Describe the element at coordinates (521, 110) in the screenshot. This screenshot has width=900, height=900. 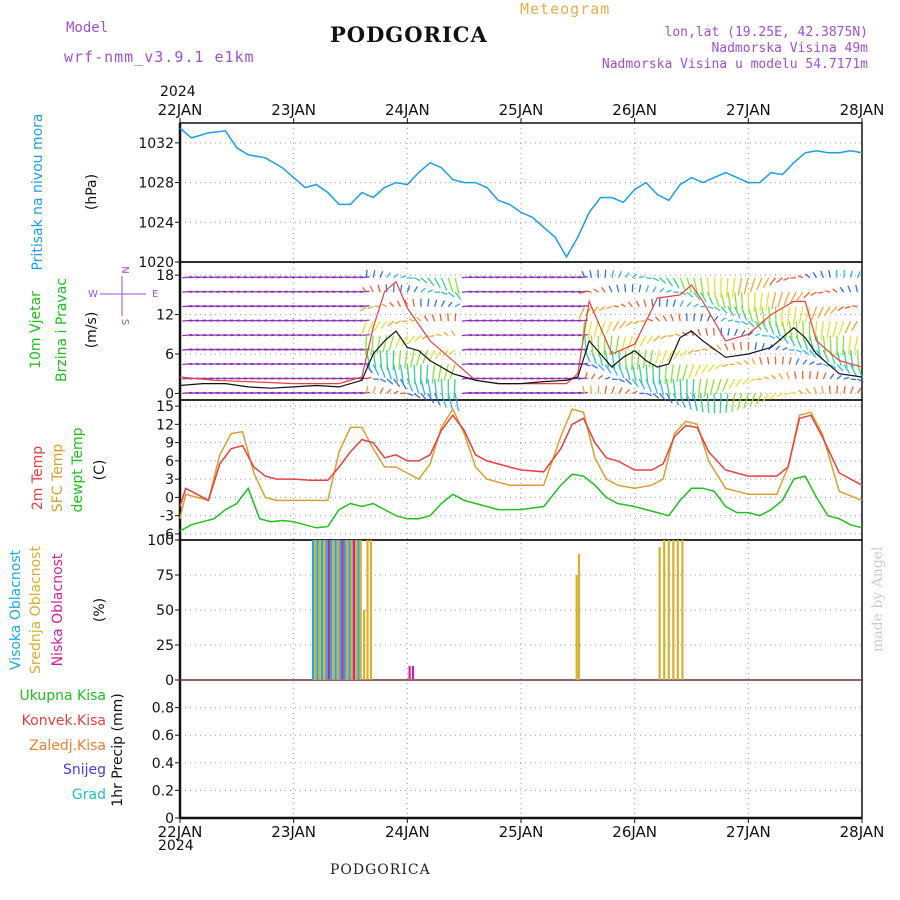
I see `x-tick-label-top: 25JAN` at that location.